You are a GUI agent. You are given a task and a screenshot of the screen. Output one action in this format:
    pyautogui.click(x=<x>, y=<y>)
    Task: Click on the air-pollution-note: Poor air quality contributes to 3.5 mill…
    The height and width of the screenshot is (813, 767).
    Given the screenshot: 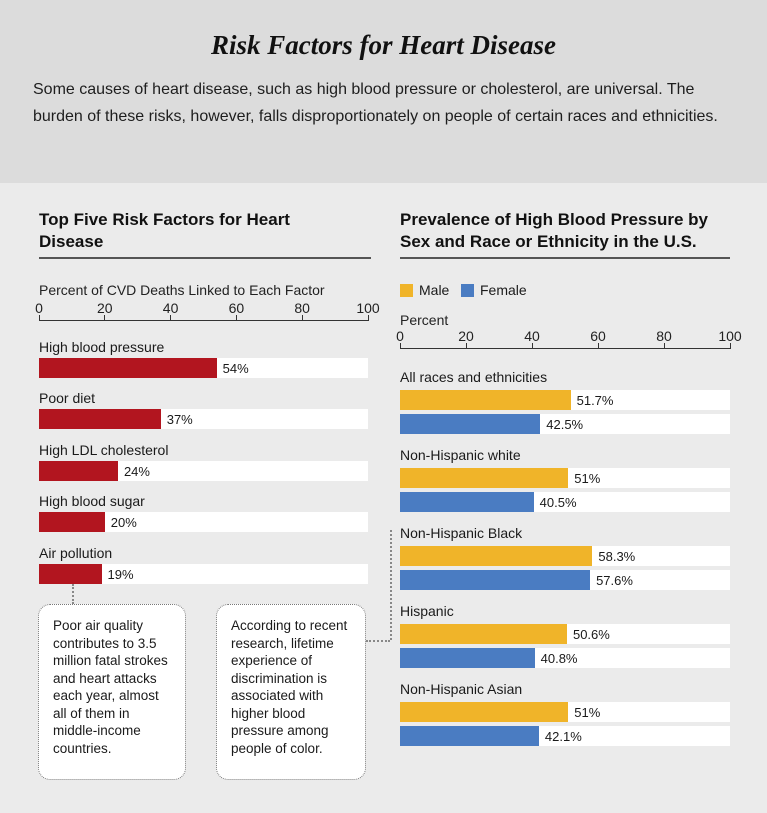 What is the action you would take?
    pyautogui.click(x=112, y=692)
    